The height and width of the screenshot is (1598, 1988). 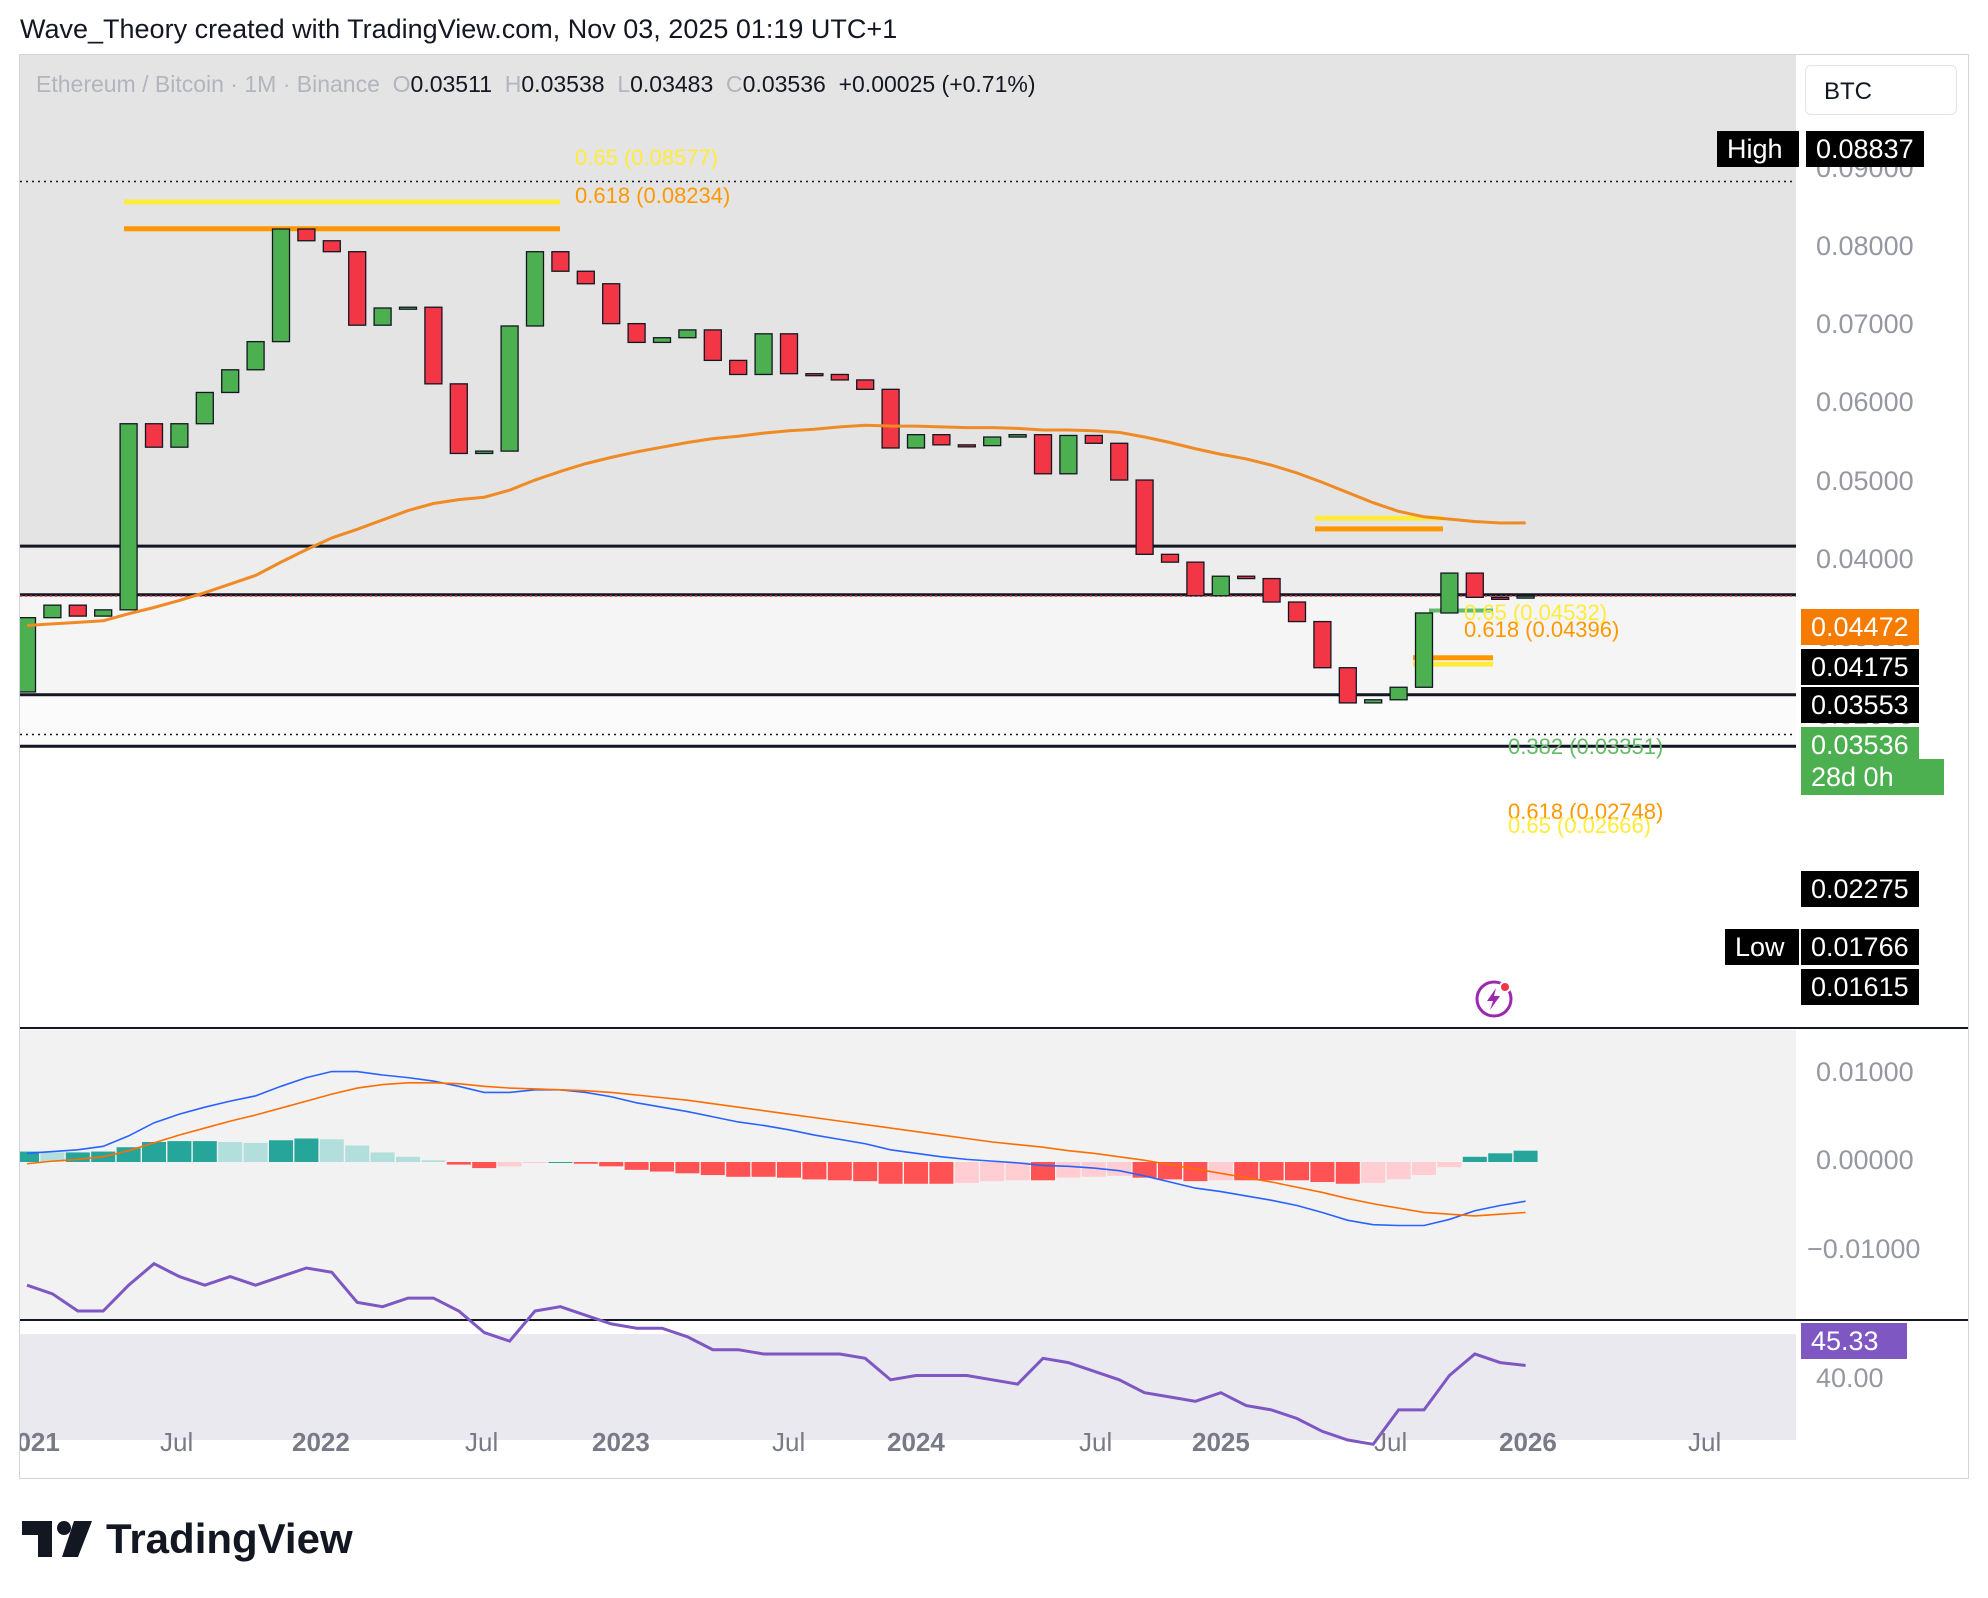 I want to click on zone-lower, so click(x=908, y=644).